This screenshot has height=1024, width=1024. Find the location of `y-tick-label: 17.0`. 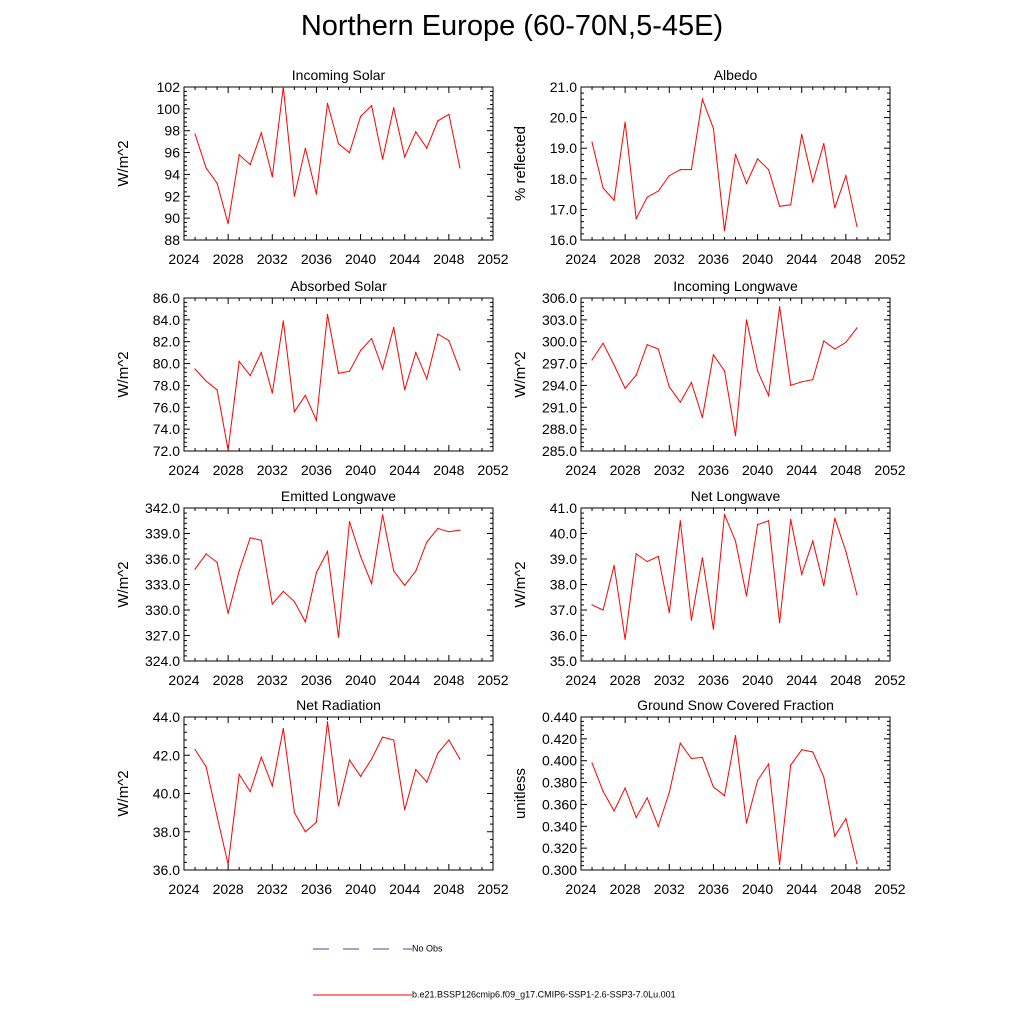

y-tick-label: 17.0 is located at coordinates (563, 209).